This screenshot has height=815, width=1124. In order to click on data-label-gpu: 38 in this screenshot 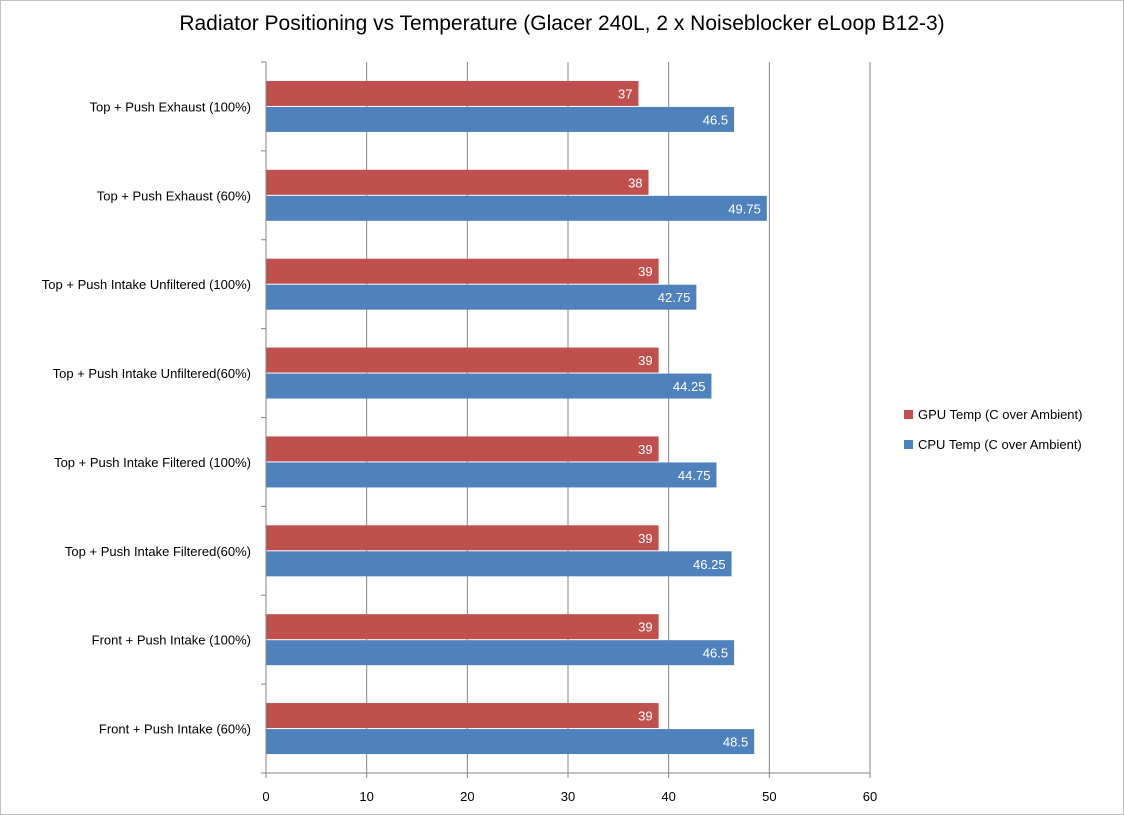, I will do `click(635, 182)`.